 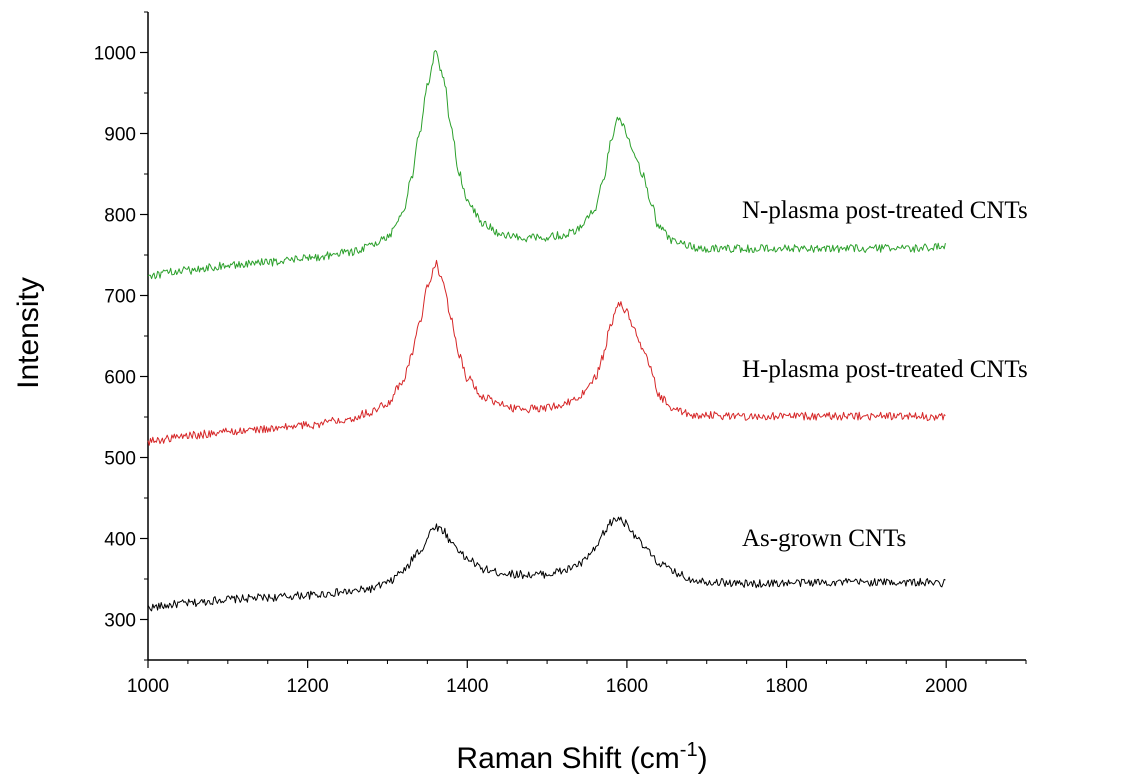 What do you see at coordinates (689, 750) in the screenshot?
I see `x-axis-title-superscript: -1` at bounding box center [689, 750].